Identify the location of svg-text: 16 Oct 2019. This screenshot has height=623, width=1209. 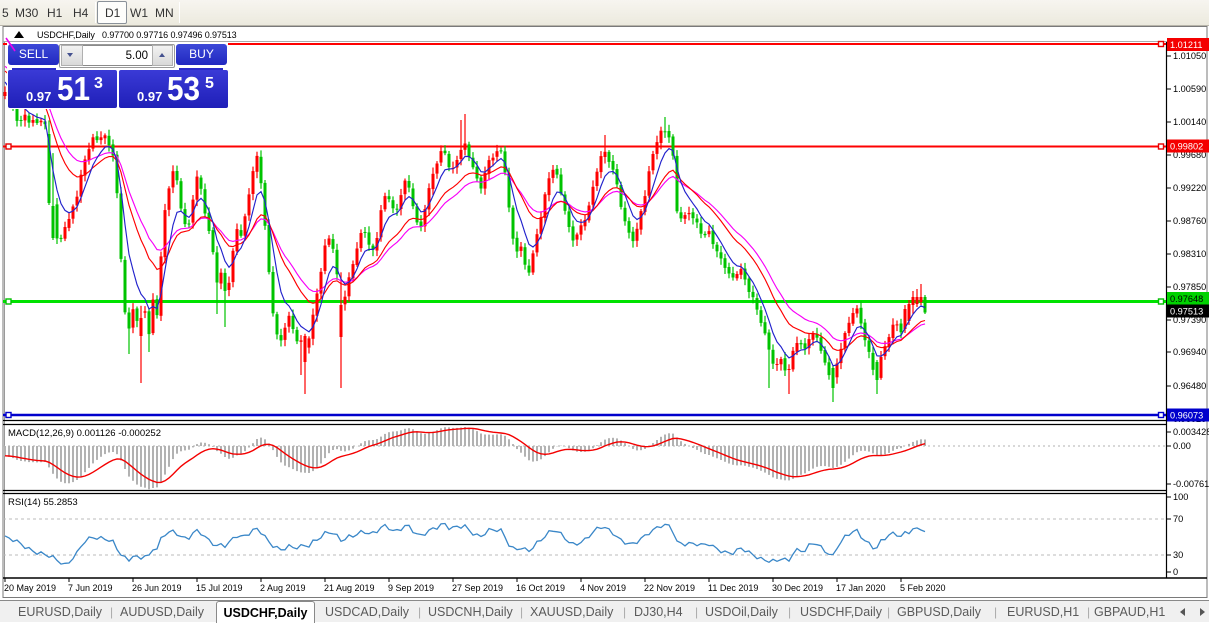
(540, 588).